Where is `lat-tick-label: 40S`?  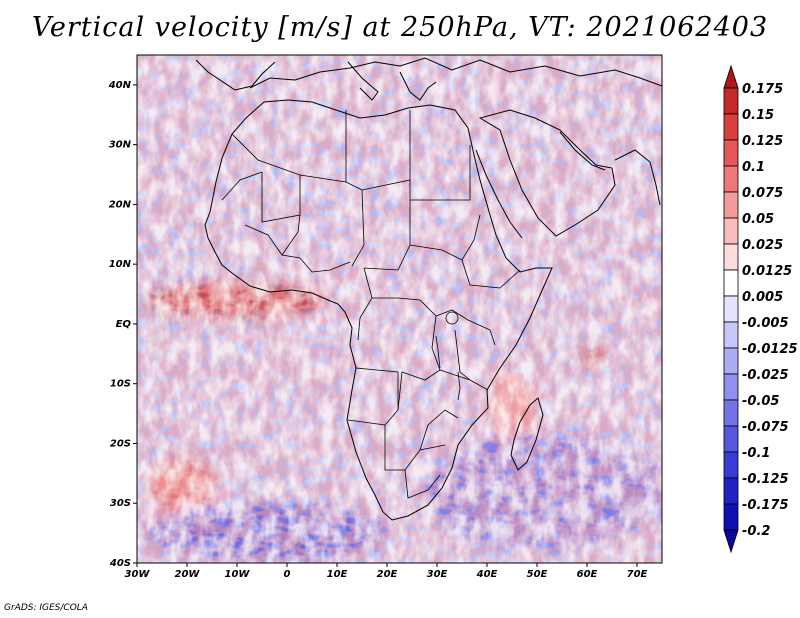 lat-tick-label: 40S is located at coordinates (120, 563).